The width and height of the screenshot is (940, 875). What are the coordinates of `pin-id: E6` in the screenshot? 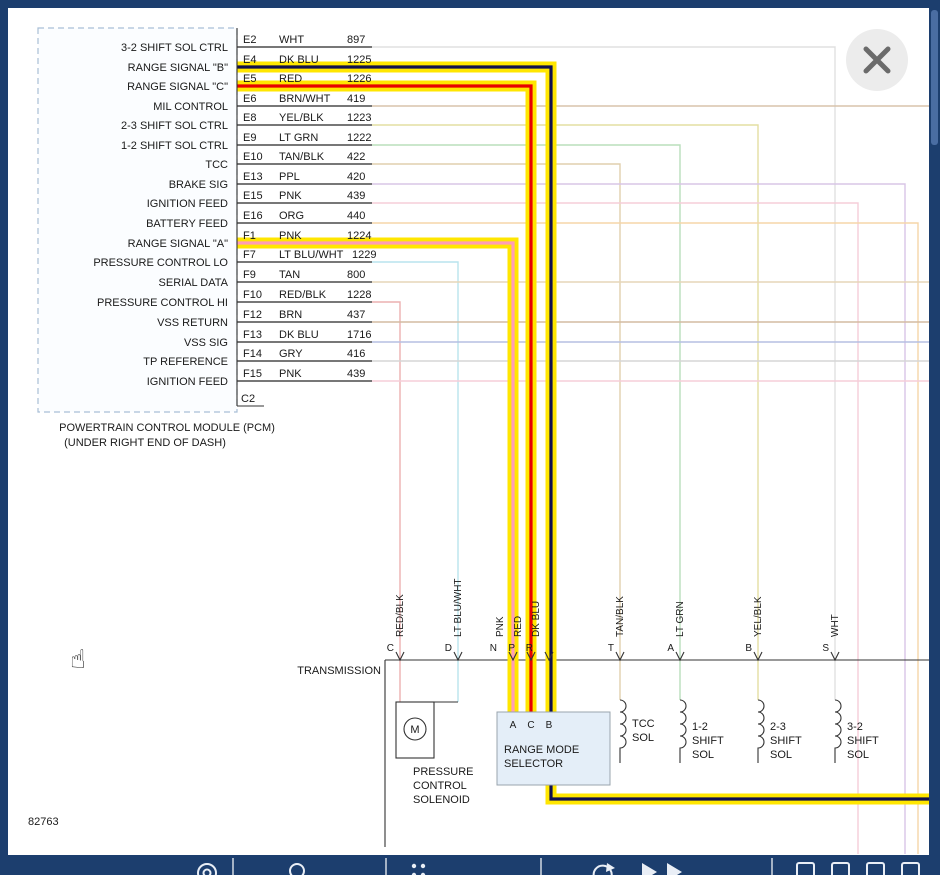 It's located at (249, 99).